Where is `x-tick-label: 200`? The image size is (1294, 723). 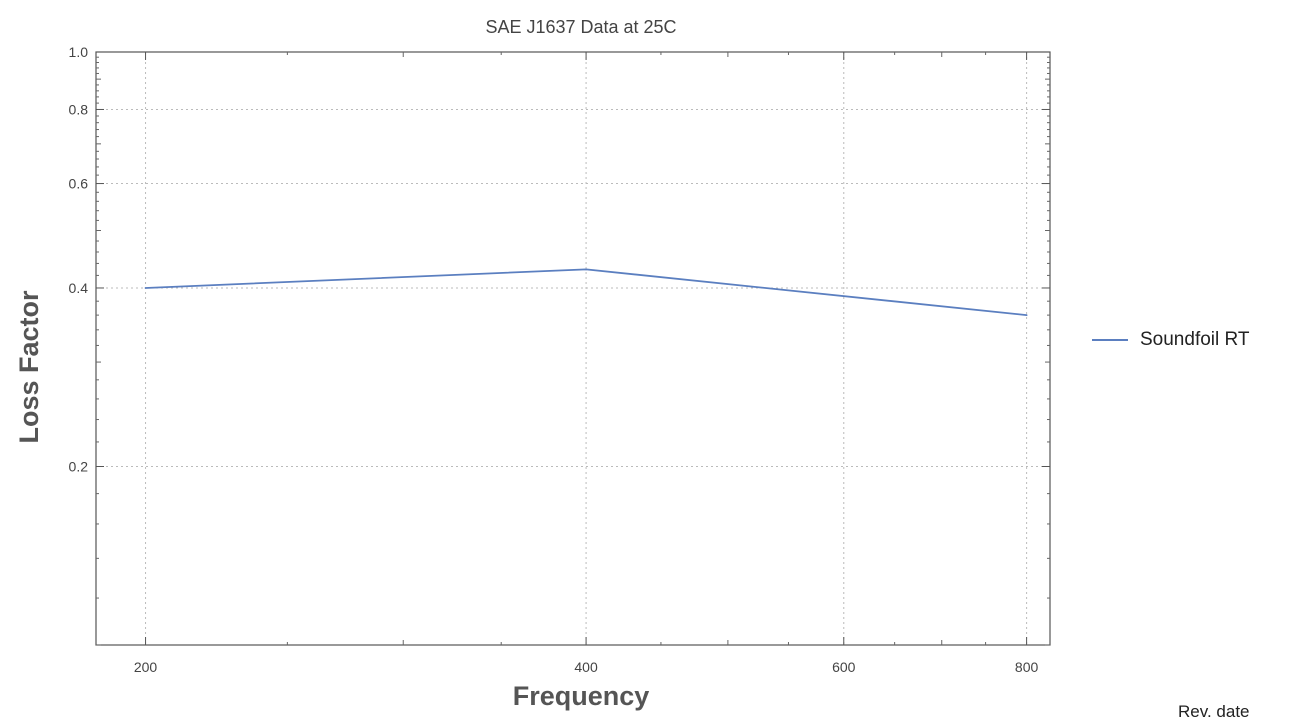 x-tick-label: 200 is located at coordinates (146, 667).